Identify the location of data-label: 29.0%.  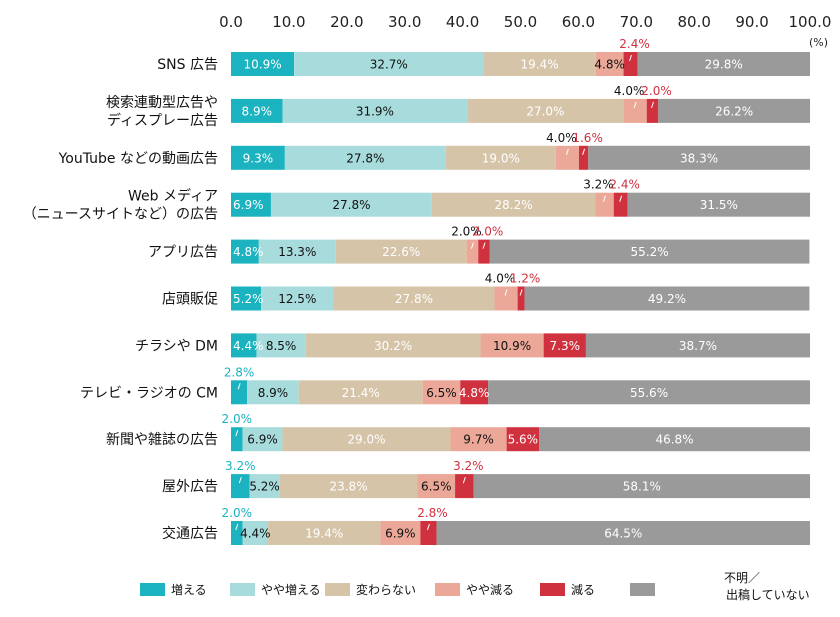
(366, 440).